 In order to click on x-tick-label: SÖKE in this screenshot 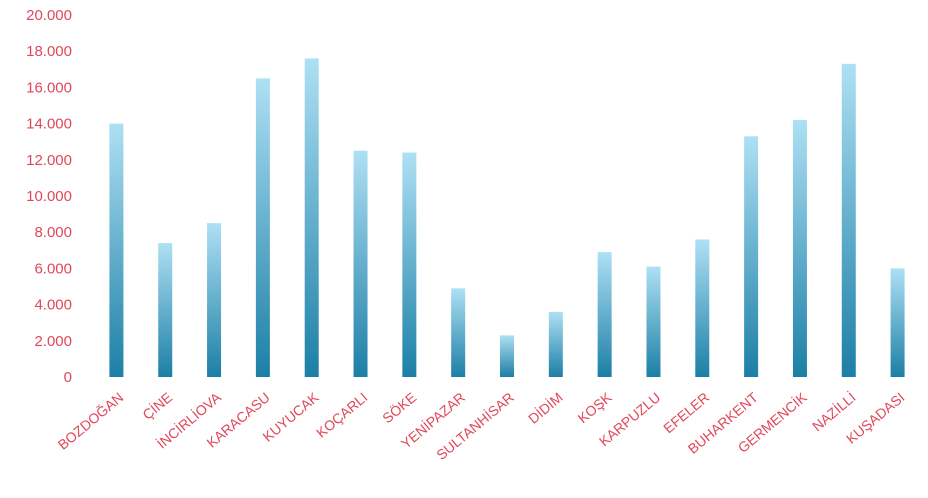, I will do `click(399, 407)`.